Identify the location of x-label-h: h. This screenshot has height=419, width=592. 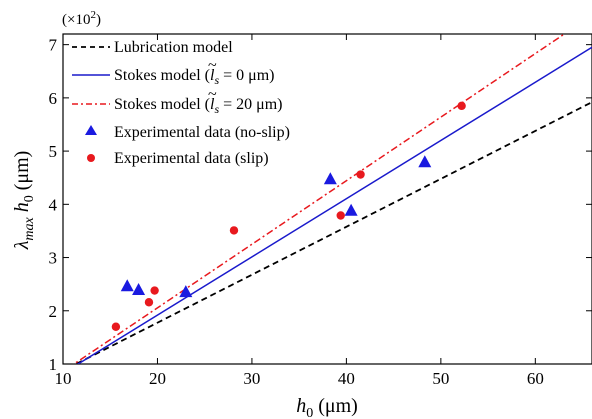
(301, 406).